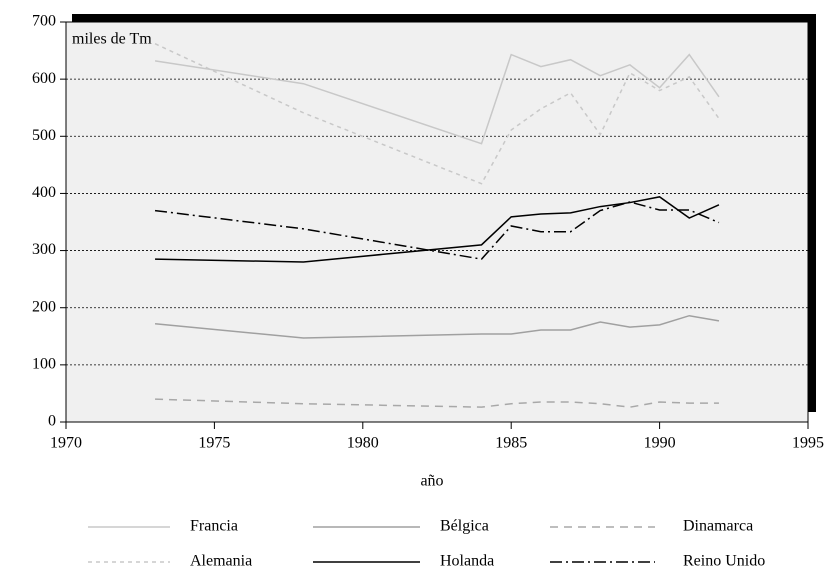 The height and width of the screenshot is (571, 825). What do you see at coordinates (511, 443) in the screenshot?
I see `x-tick-label: 1985` at bounding box center [511, 443].